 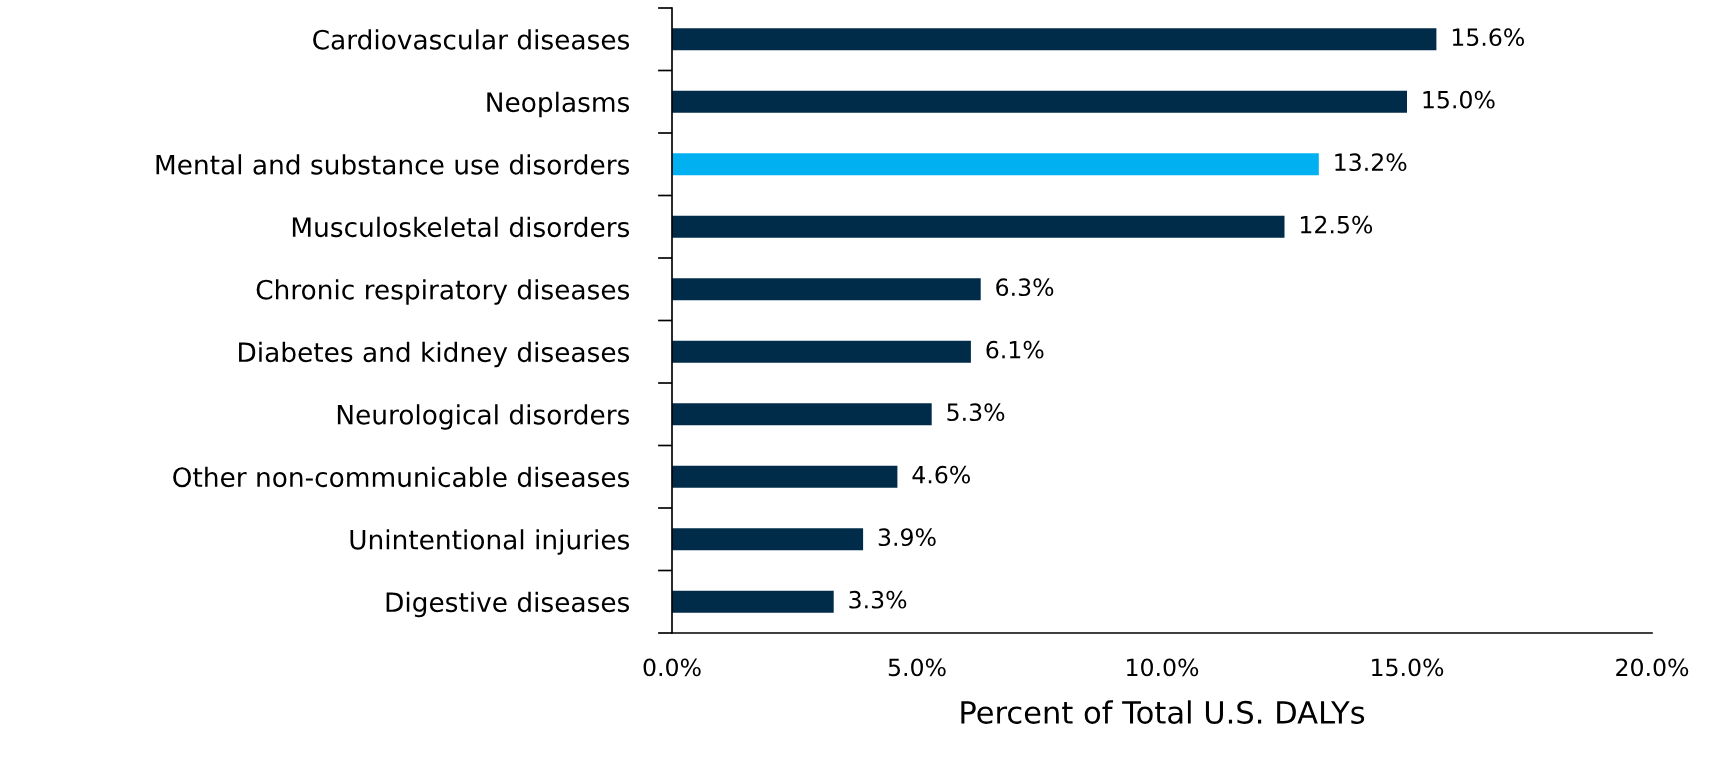 I want to click on data-label: 13.2%, so click(x=1371, y=162).